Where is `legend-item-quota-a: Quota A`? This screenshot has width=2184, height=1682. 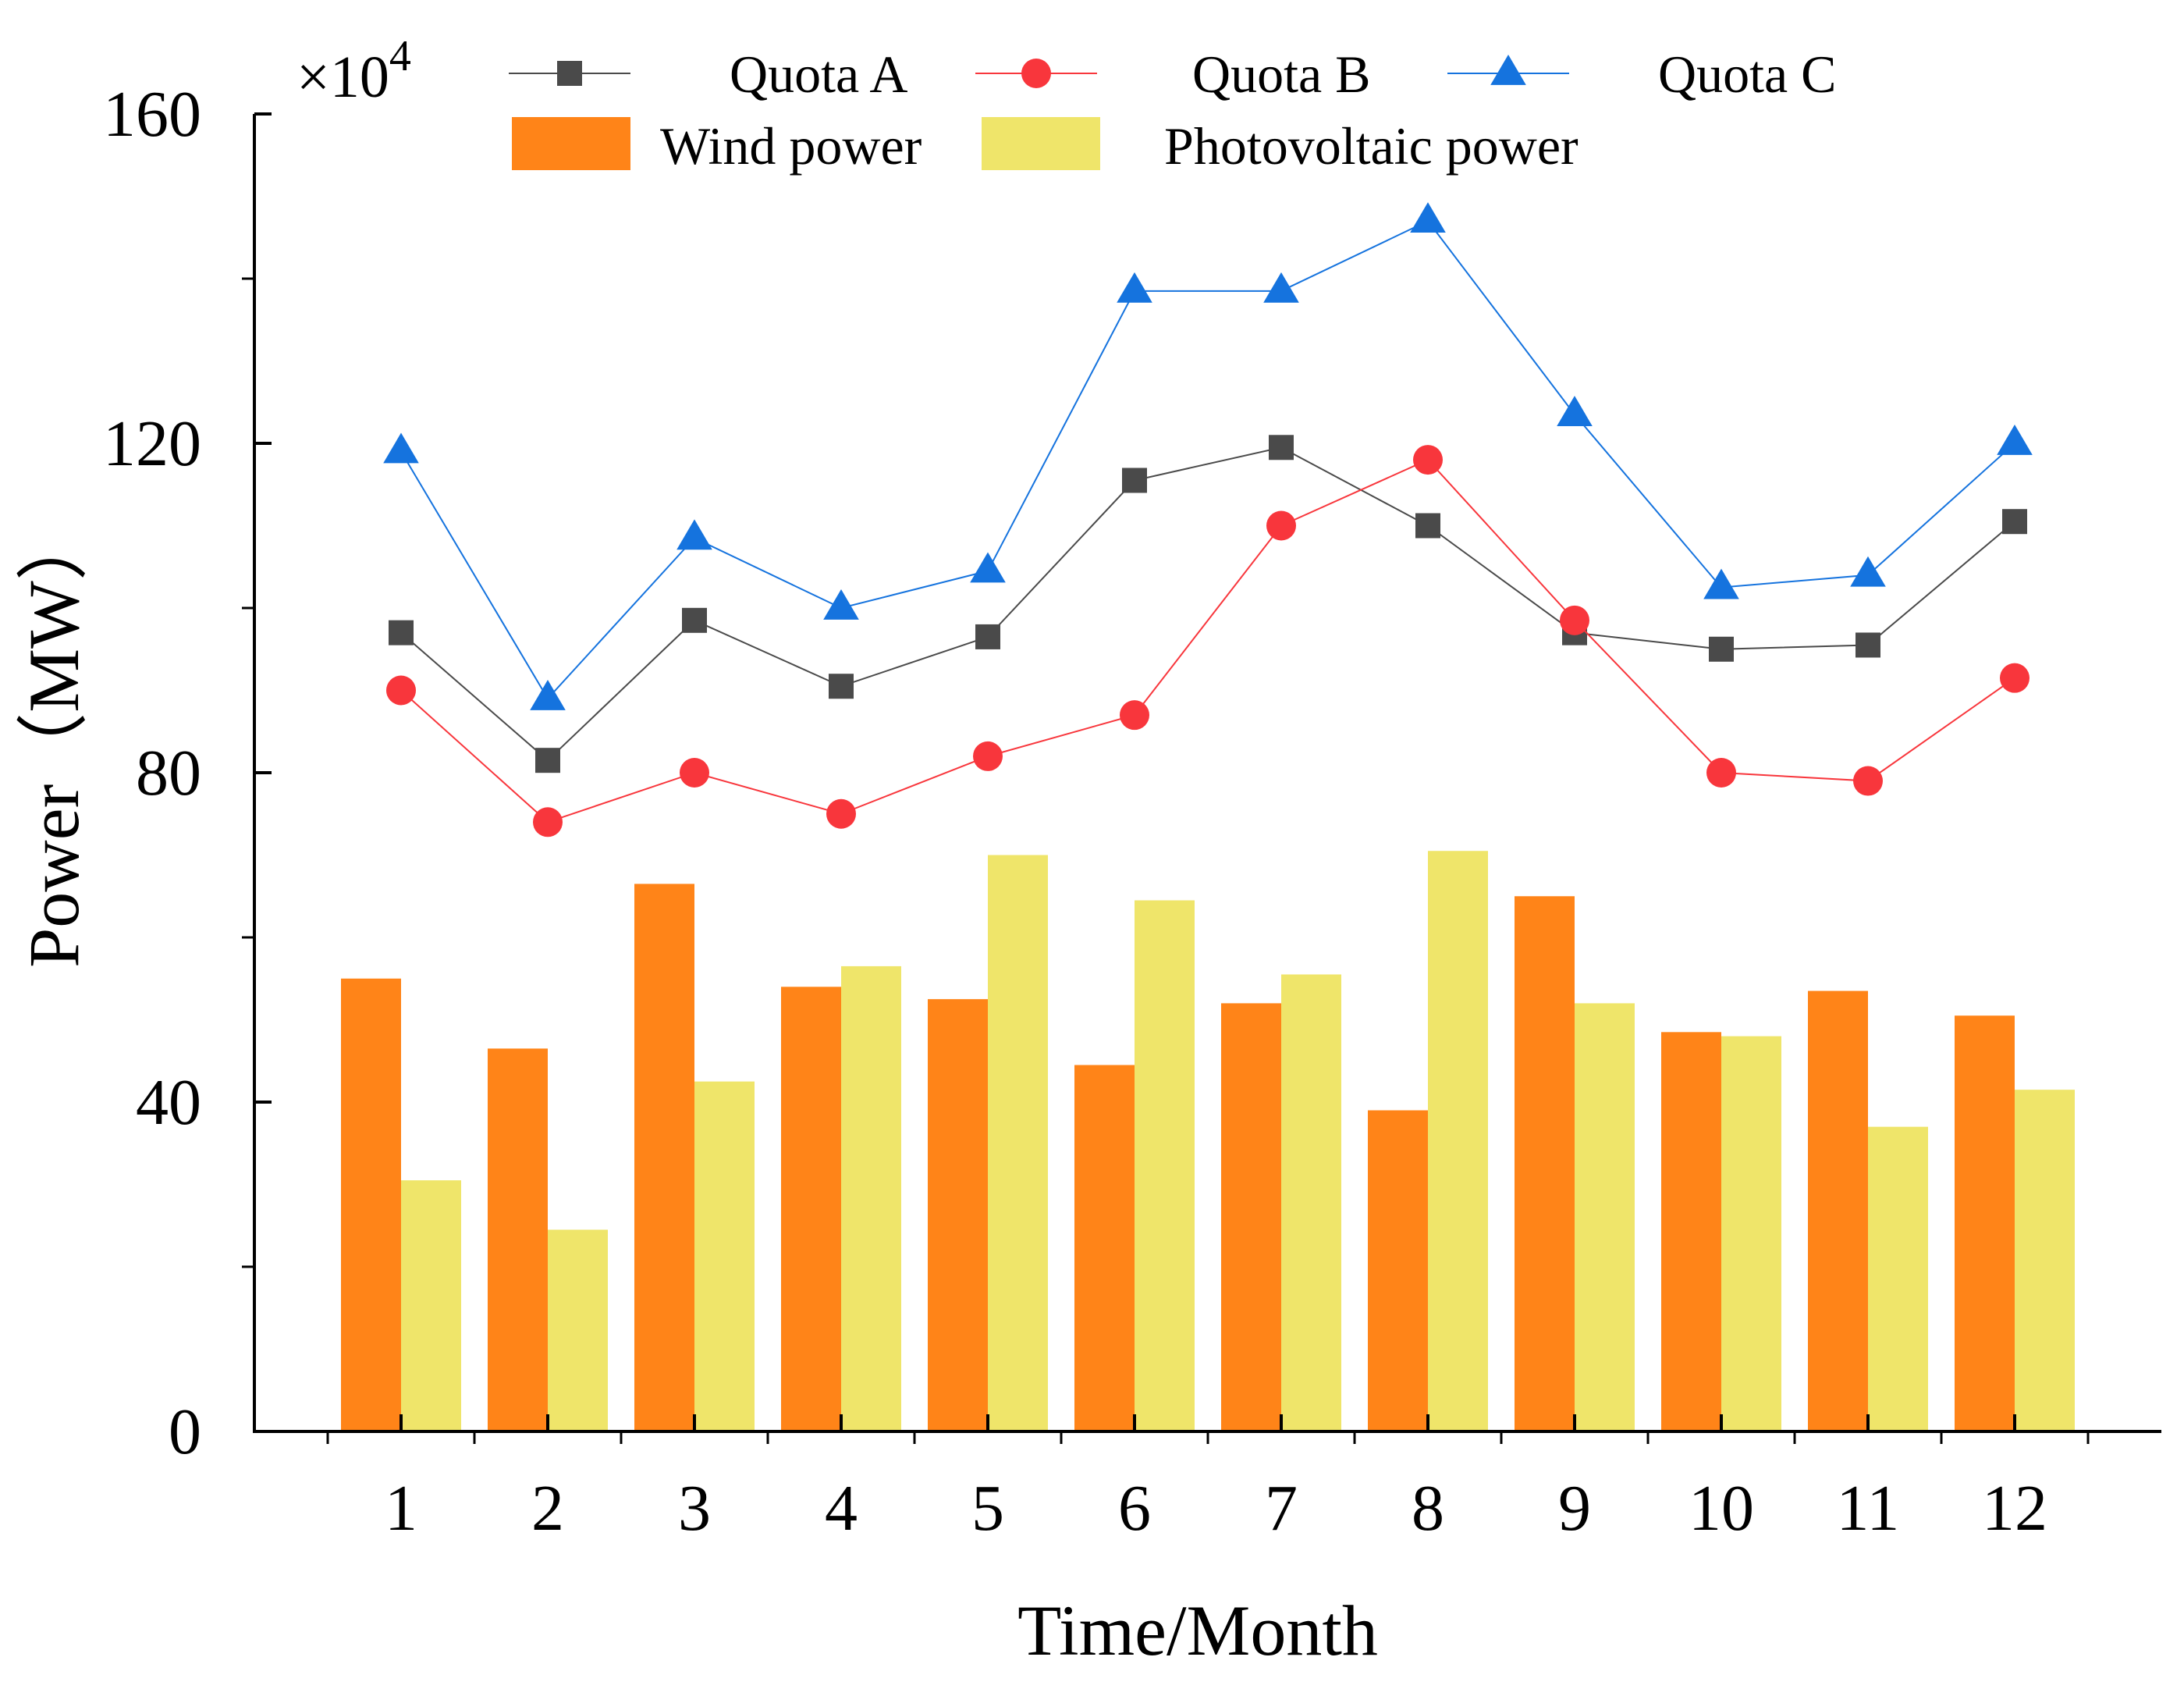
legend-item-quota-a: Quota A is located at coordinates (709, 74).